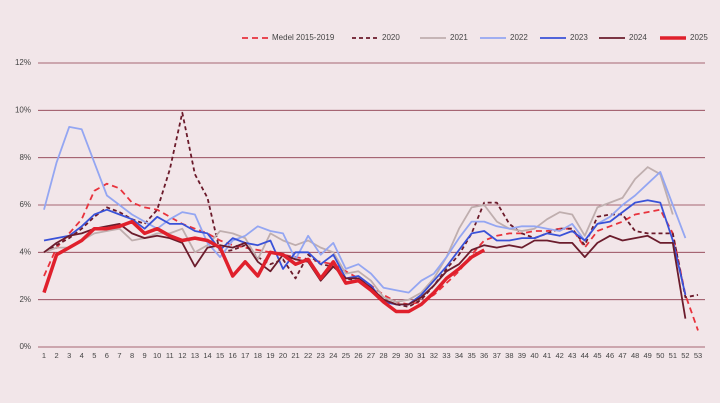 The image size is (720, 403). Describe the element at coordinates (25, 204) in the screenshot. I see `y-tick-label: 6%` at that location.